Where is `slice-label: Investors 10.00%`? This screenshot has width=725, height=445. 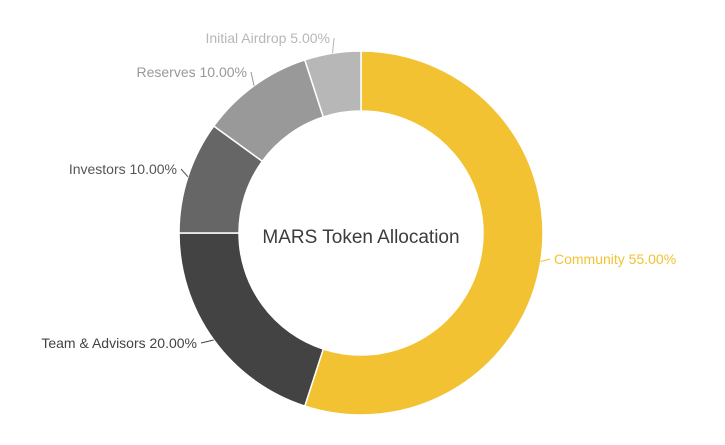
slice-label: Investors 10.00% is located at coordinates (123, 169).